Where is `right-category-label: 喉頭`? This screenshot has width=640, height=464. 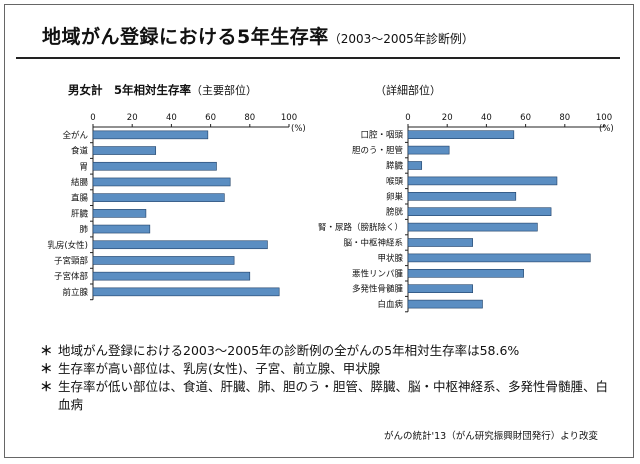
right-category-label: 喉頭 is located at coordinates (395, 181).